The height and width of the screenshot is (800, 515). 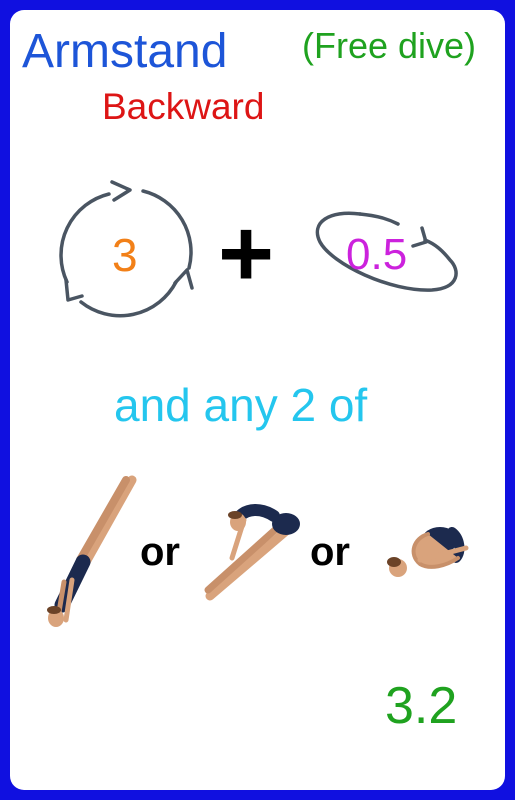 I want to click on twist-count: 0.5, so click(x=377, y=254).